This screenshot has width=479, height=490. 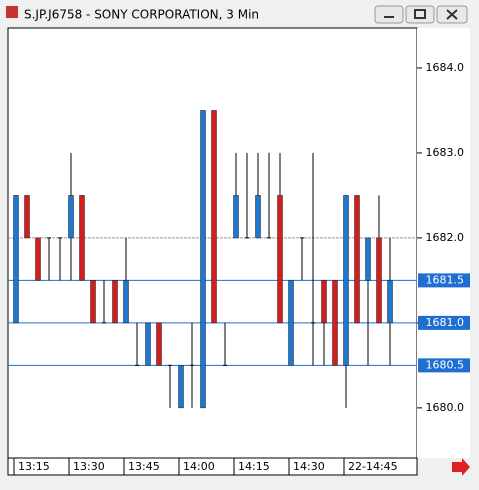 I want to click on x-tick-label: 14:00, so click(x=199, y=466).